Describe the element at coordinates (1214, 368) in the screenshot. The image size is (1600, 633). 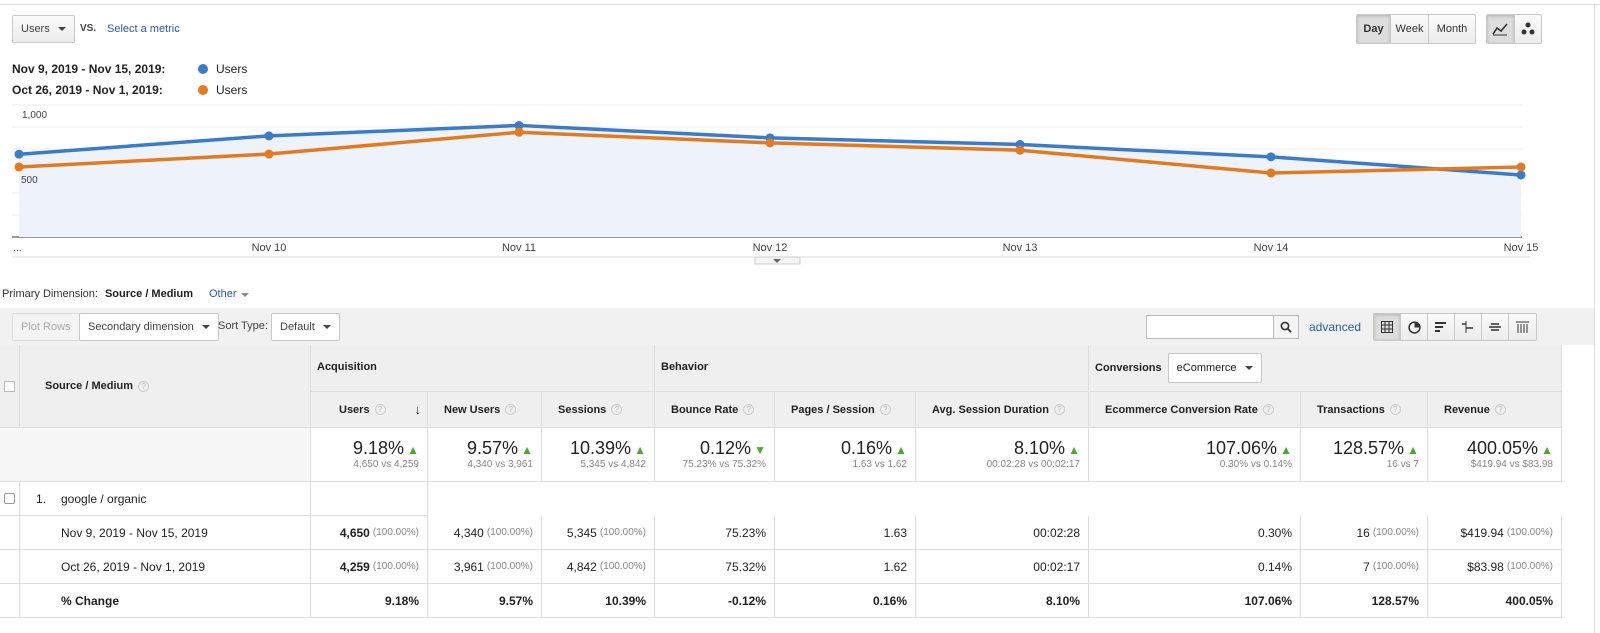
I see `conversions-select: eCommerce` at that location.